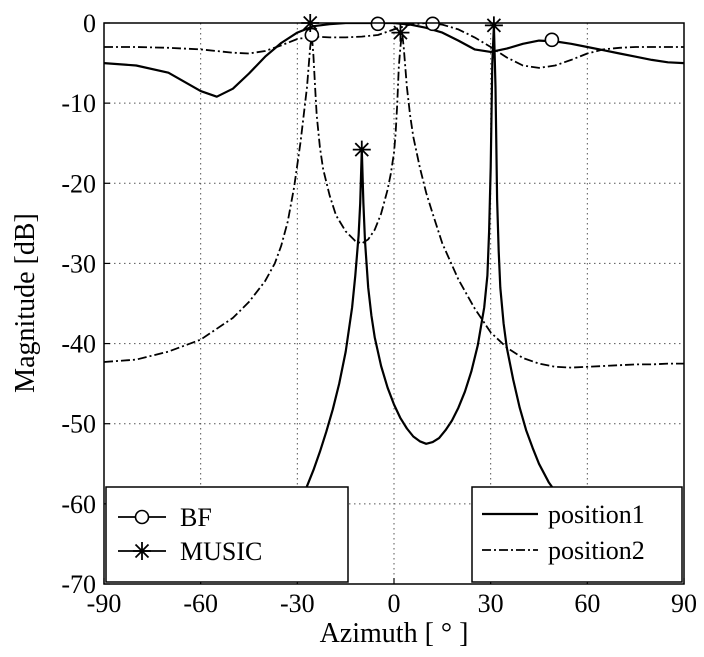  Describe the element at coordinates (78, 504) in the screenshot. I see `y-tick-label: -60` at that location.